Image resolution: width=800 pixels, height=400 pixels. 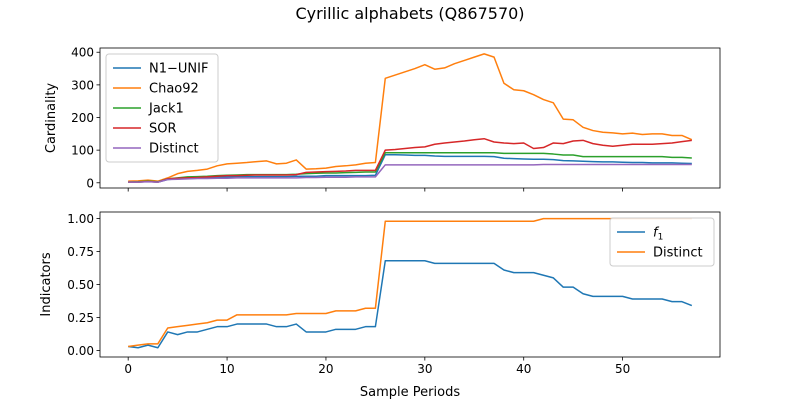 What do you see at coordinates (82, 85) in the screenshot?
I see `y-tick-label: 300` at bounding box center [82, 85].